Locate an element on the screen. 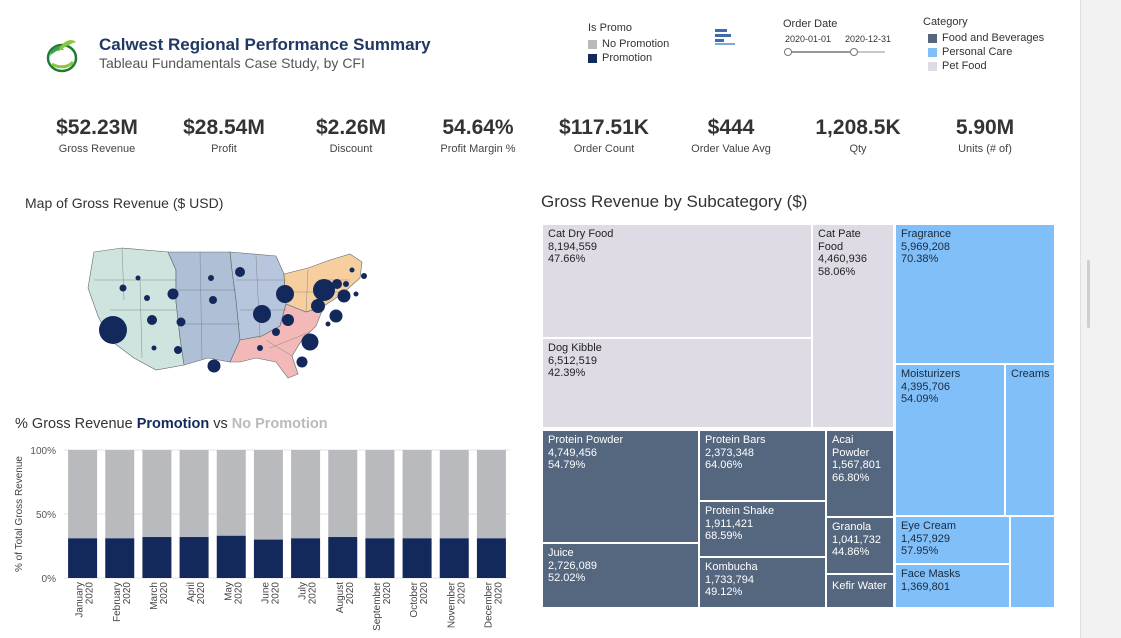 Image resolution: width=1121 pixels, height=638 pixels. treemap-cell-acai-powder: Acai Powder 1,567,801 66.80% is located at coordinates (860, 473).